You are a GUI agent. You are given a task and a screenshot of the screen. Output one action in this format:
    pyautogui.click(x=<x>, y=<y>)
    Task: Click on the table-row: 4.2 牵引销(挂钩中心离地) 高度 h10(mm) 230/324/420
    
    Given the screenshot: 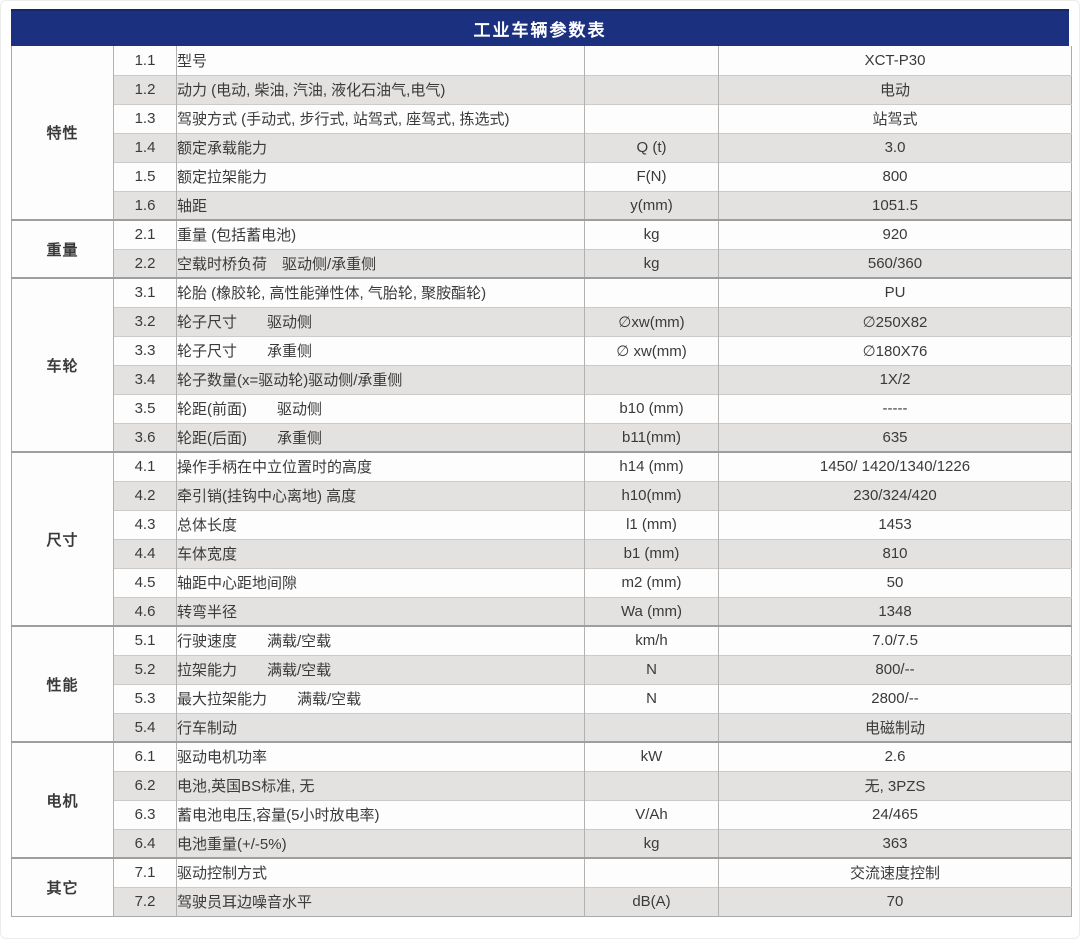 What is the action you would take?
    pyautogui.click(x=542, y=495)
    